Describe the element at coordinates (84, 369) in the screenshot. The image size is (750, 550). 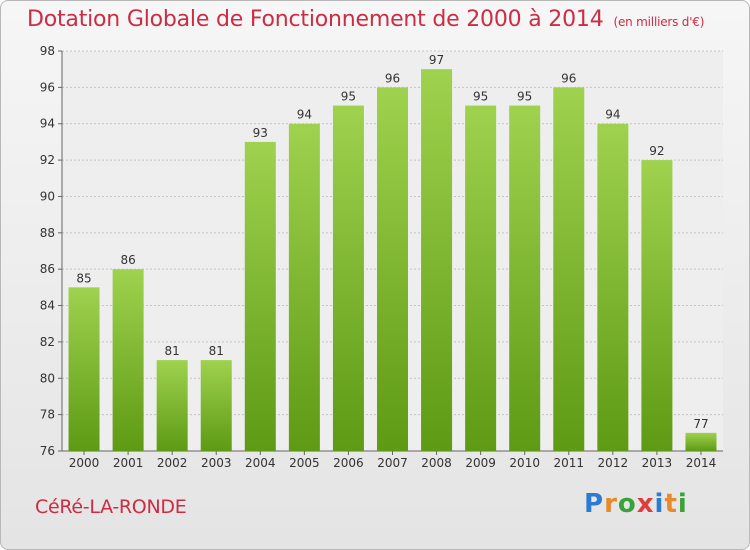
I see `bar-2000` at that location.